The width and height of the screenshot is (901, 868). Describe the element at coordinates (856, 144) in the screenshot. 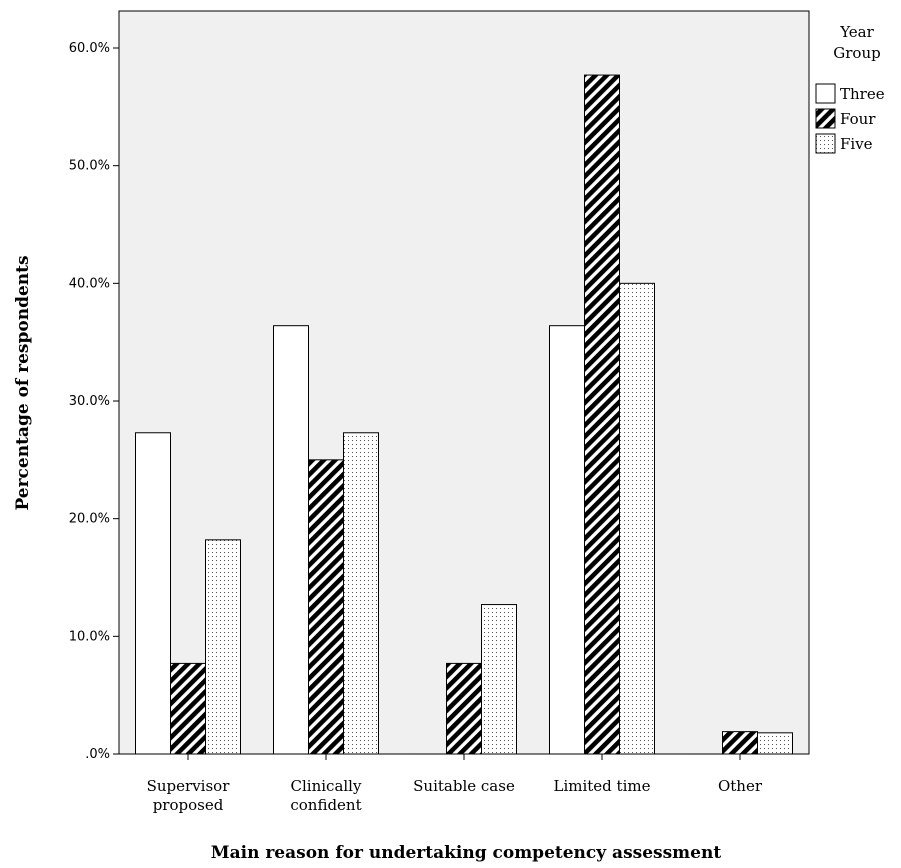

I see `legend-label-five: Five` at that location.